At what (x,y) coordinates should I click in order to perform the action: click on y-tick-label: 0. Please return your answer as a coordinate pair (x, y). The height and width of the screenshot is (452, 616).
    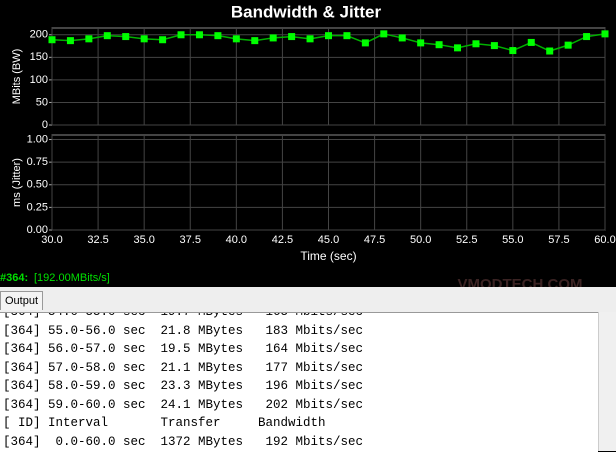
    Looking at the image, I should click on (45, 125).